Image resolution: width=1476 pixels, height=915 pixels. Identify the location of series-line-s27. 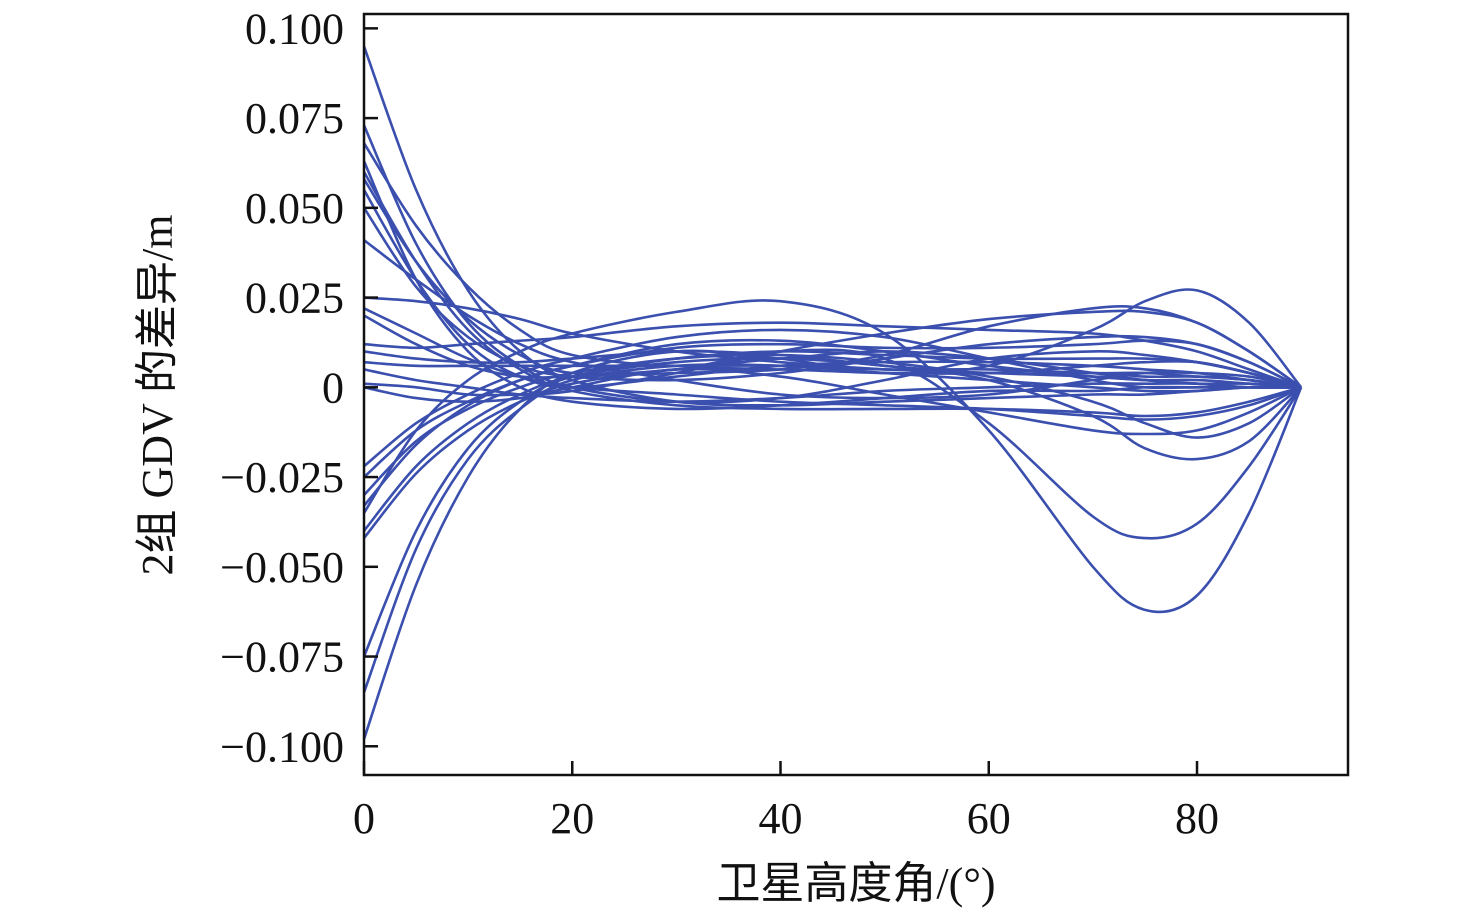
(832, 355).